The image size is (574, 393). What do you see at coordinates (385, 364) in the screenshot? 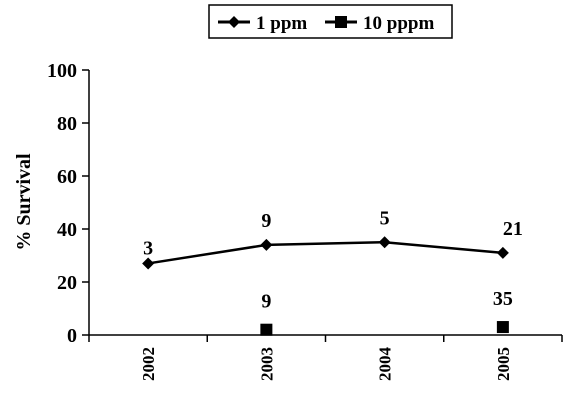
I see `x-tick-label: 2004` at bounding box center [385, 364].